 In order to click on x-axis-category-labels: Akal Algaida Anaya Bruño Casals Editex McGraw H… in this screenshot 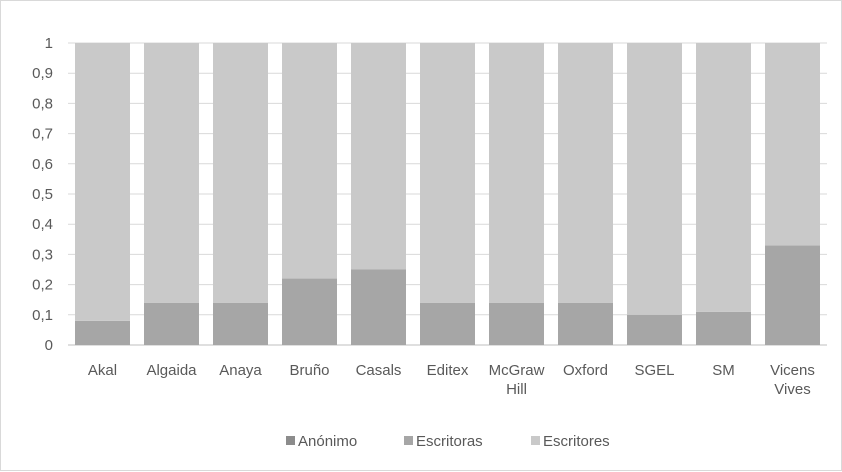, I will do `click(451, 380)`.